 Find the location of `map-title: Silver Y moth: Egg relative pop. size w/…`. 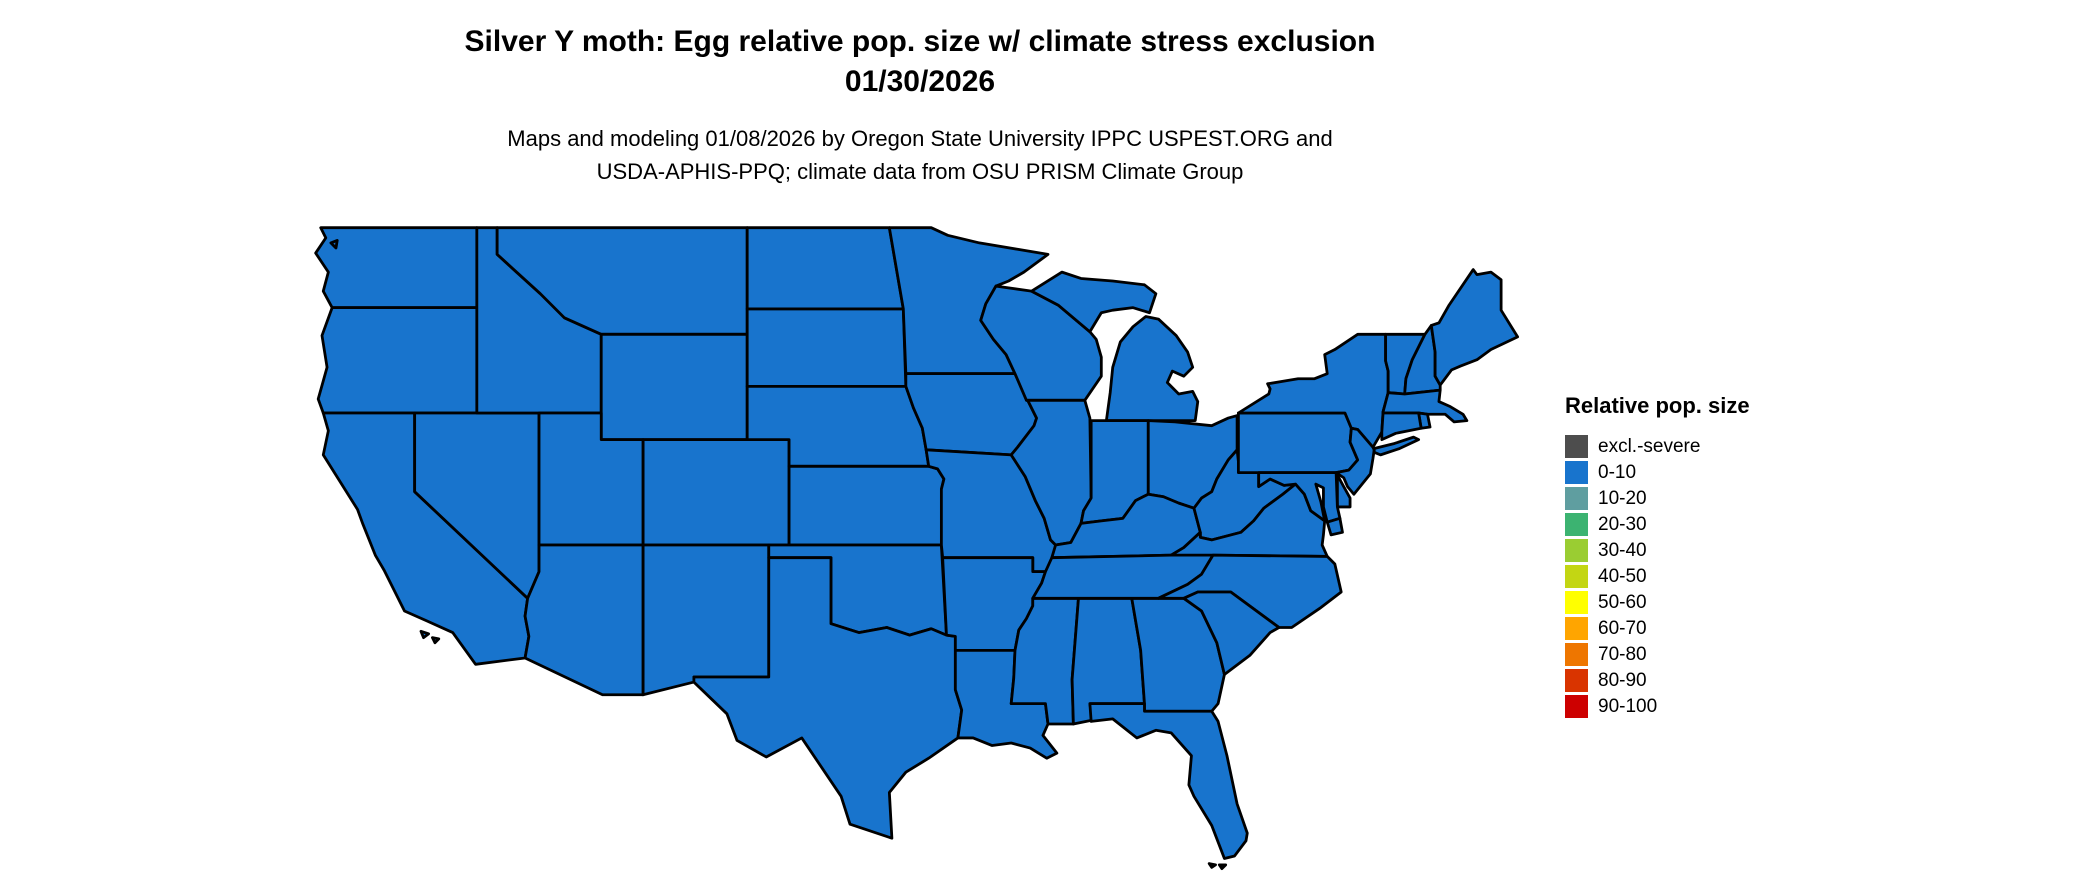

map-title: Silver Y moth: Egg relative pop. size w/… is located at coordinates (920, 41).